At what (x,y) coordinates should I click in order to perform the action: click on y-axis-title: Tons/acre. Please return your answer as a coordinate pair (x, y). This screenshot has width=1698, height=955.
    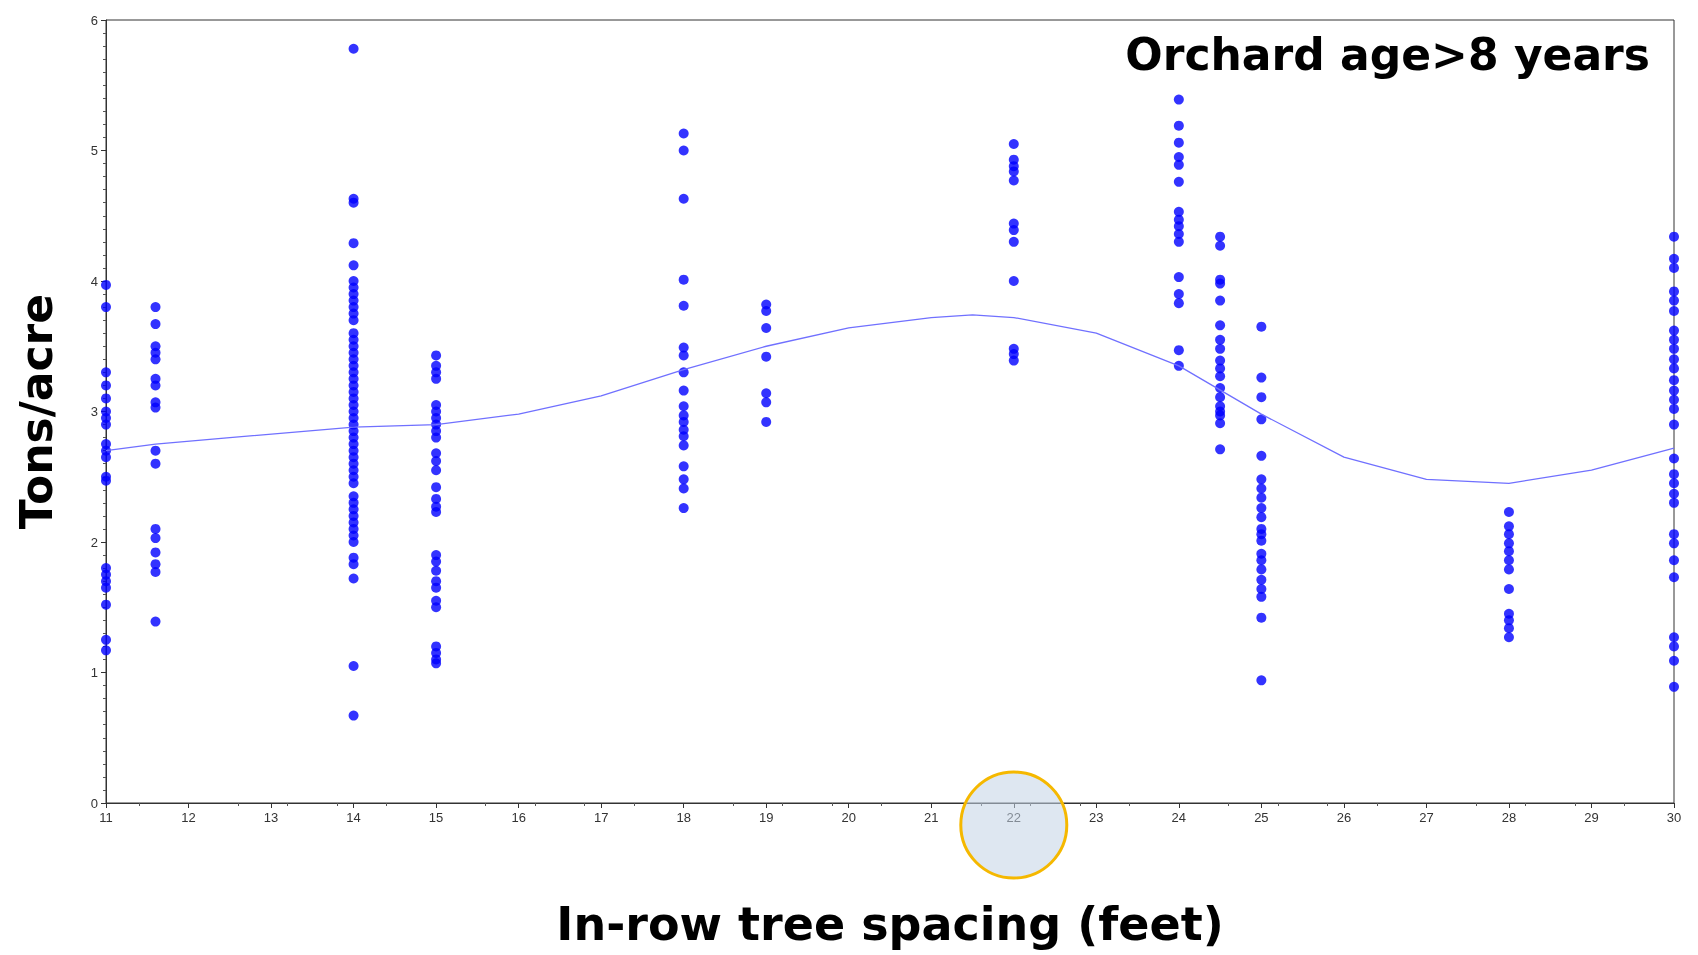
    Looking at the image, I should click on (36, 411).